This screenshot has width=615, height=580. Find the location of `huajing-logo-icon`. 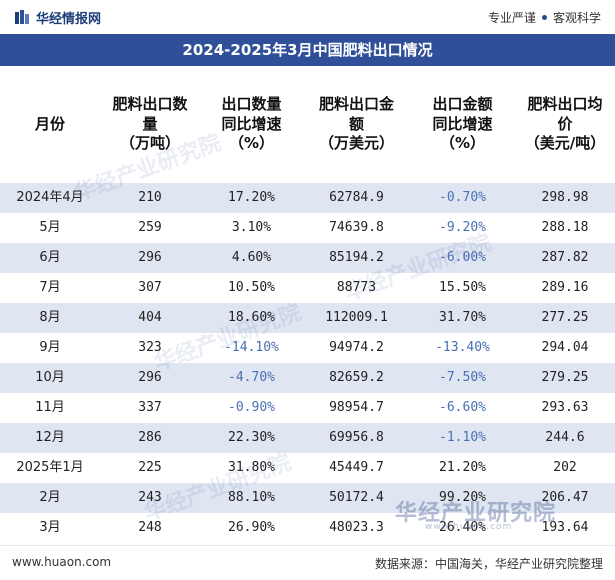

huajing-logo-icon is located at coordinates (22, 17).